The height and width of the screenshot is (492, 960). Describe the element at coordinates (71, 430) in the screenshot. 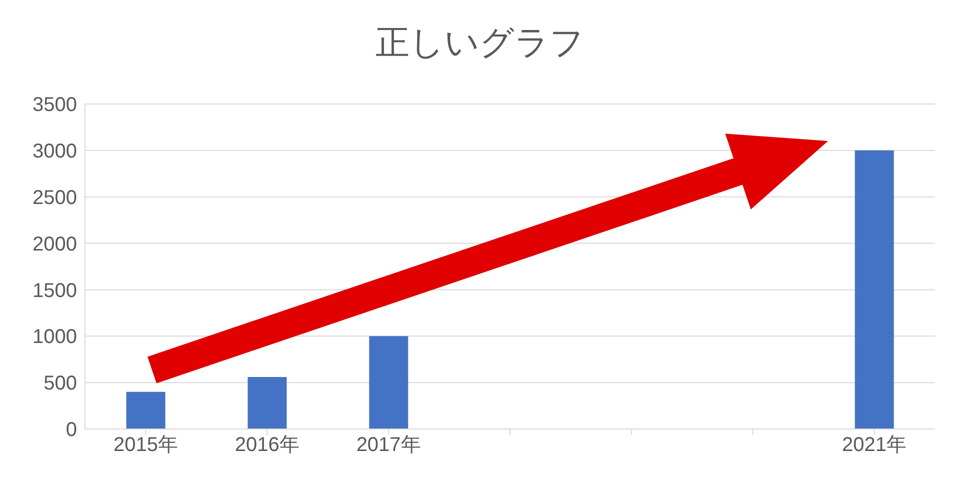

I see `y-tick-label: 0` at that location.